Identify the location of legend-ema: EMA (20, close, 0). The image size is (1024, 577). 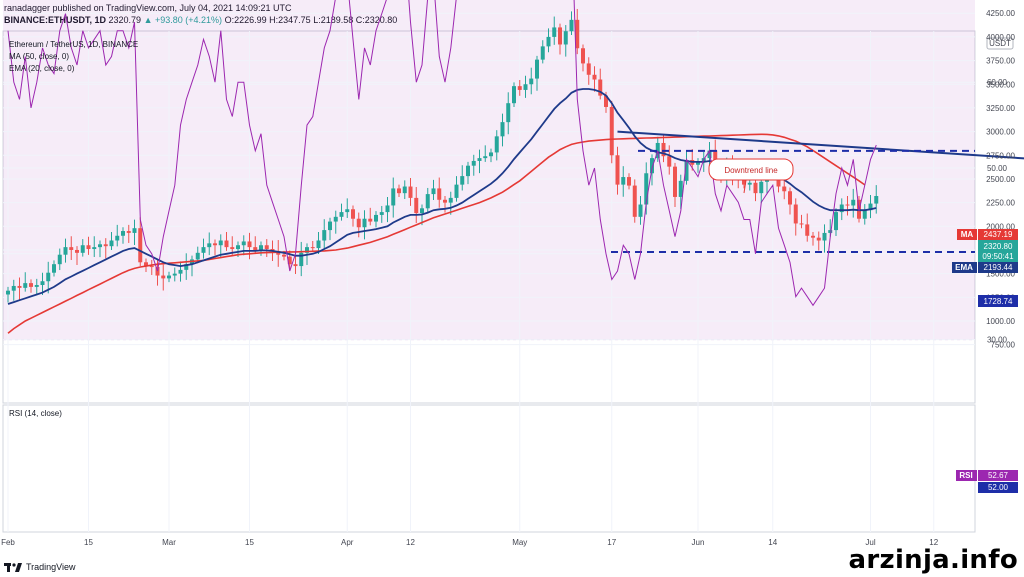
(42, 68).